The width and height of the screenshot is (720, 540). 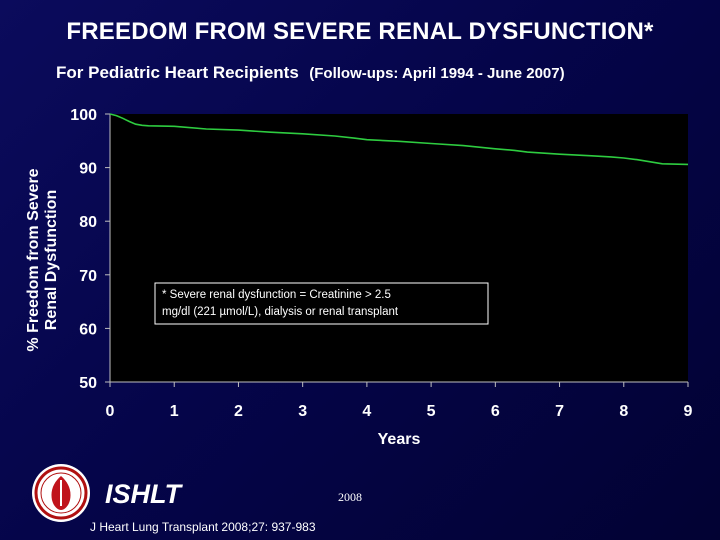 I want to click on x-tick-label: 7, so click(x=559, y=411).